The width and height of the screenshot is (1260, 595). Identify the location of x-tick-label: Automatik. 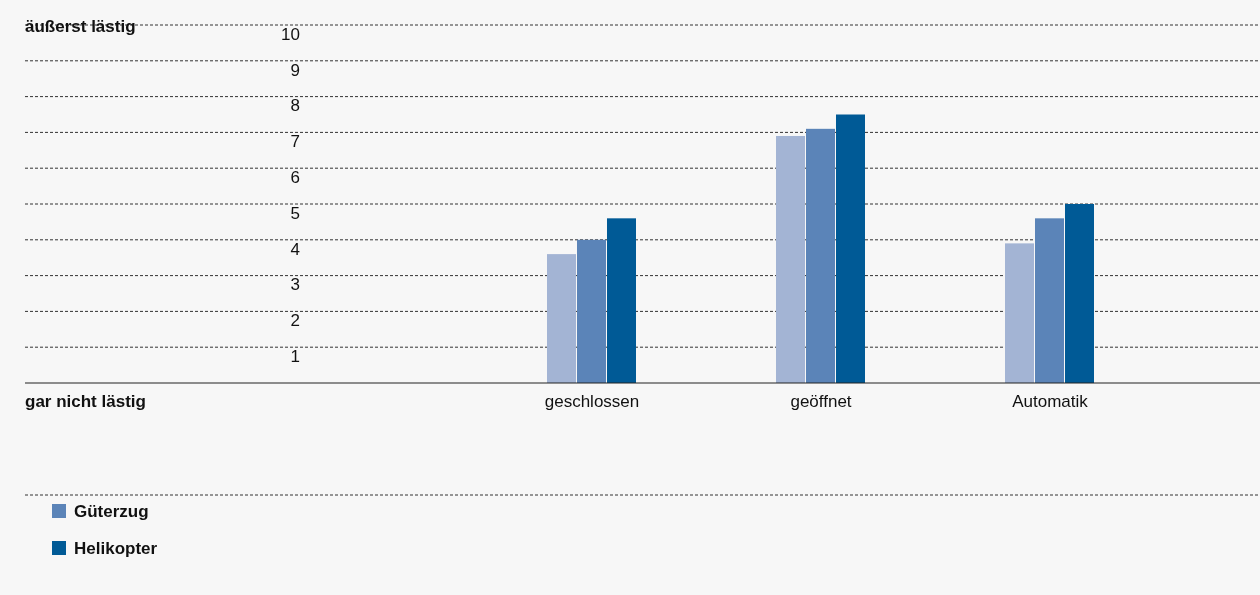
(1050, 401).